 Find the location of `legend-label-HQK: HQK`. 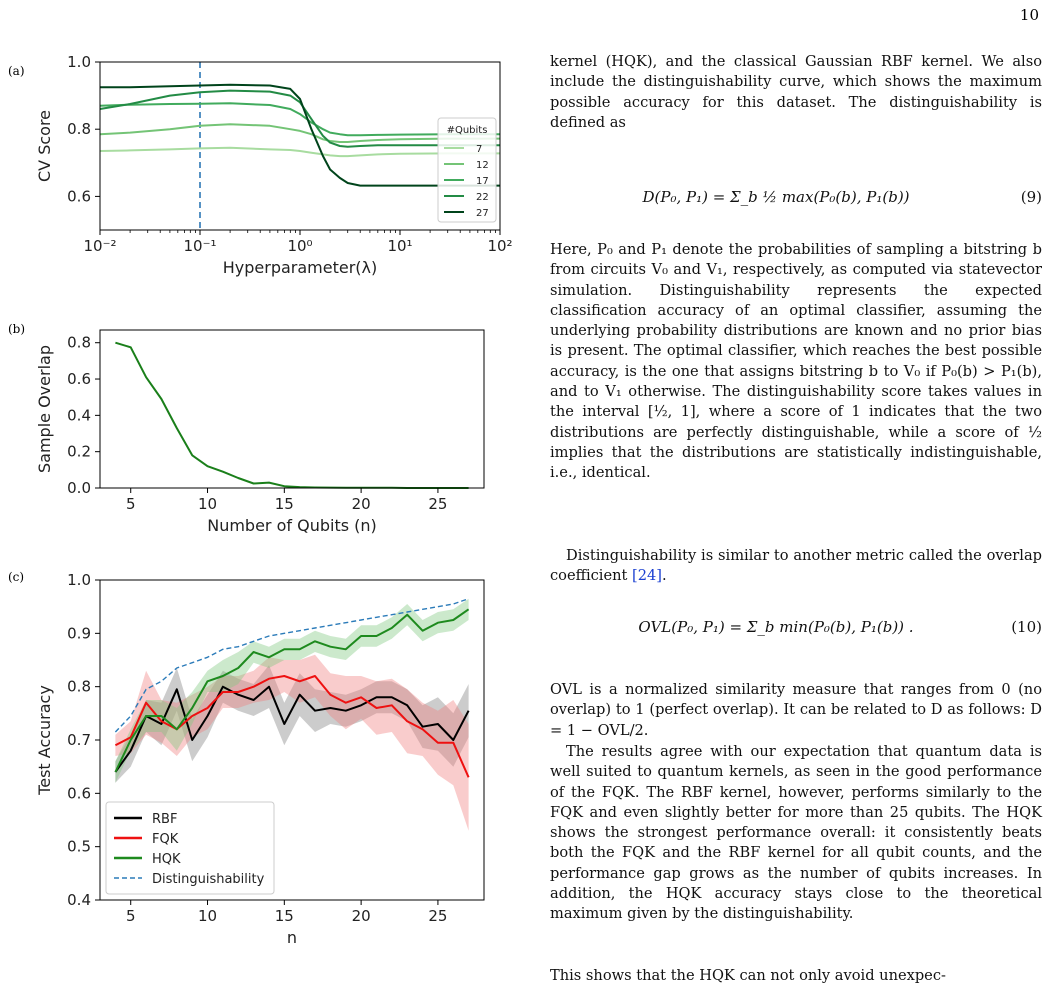

legend-label-HQK: HQK is located at coordinates (166, 859).